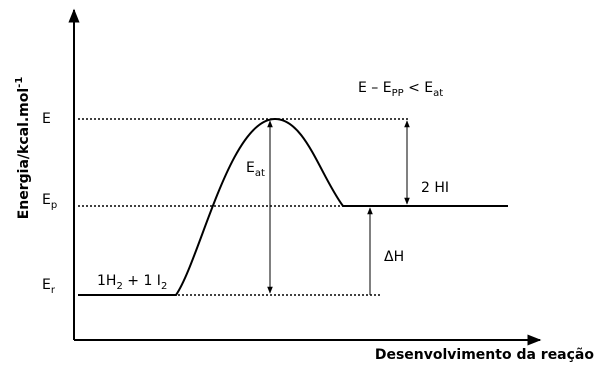 This screenshot has width=597, height=371. Describe the element at coordinates (485, 355) in the screenshot. I see `x-axis-label: Desenvolvimento da reação` at that location.